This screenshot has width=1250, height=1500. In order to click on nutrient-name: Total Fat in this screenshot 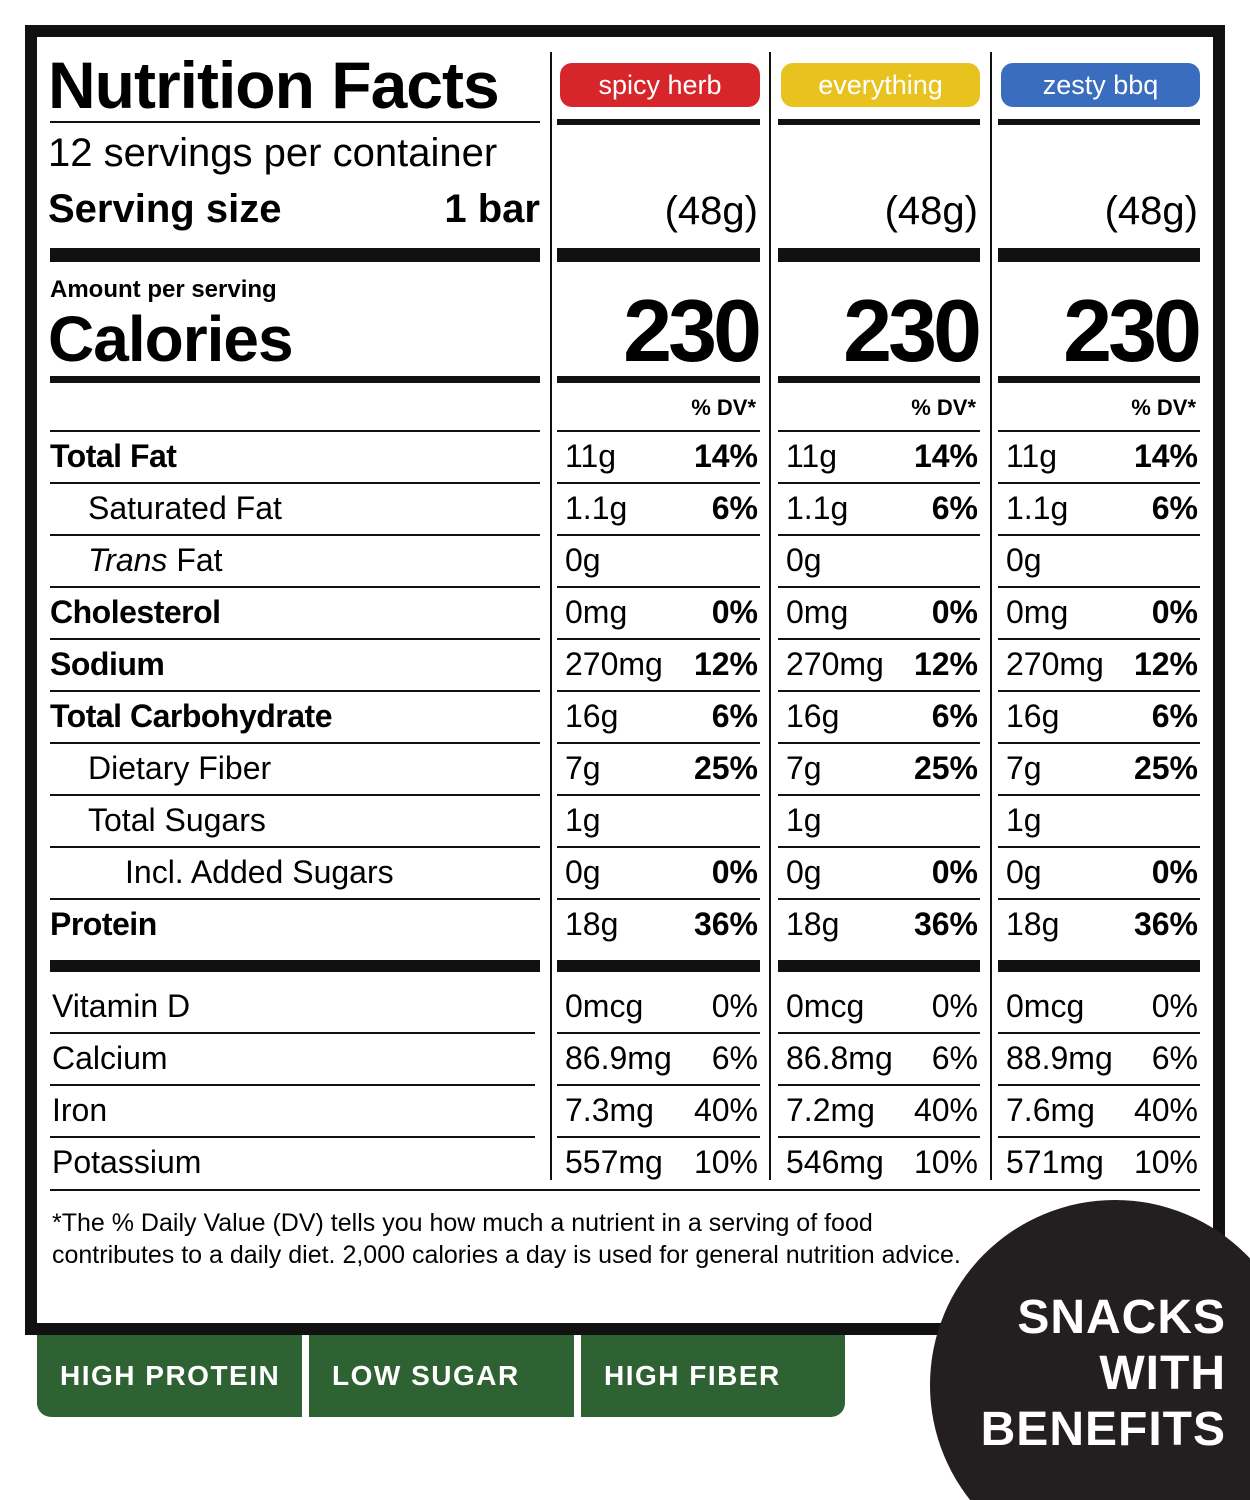, I will do `click(113, 455)`.